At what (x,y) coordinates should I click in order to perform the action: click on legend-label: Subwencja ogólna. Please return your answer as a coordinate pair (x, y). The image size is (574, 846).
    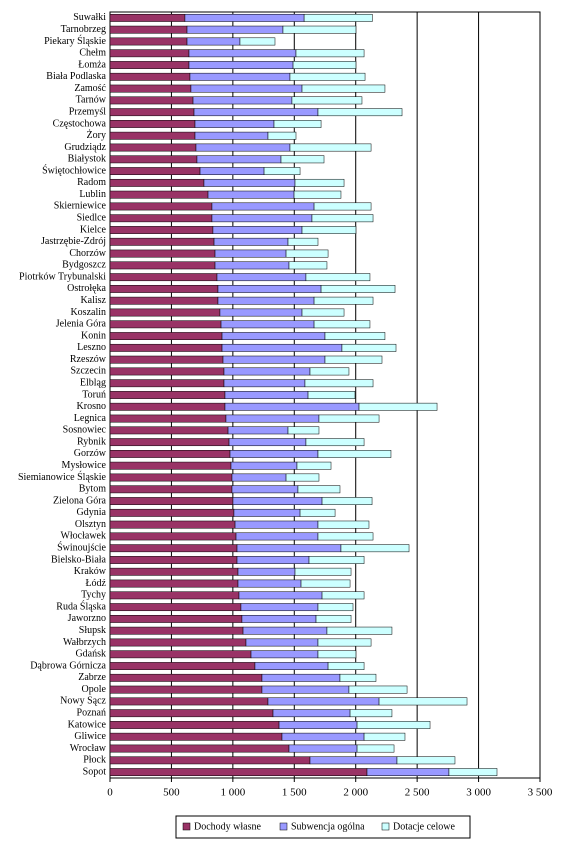
    Looking at the image, I should click on (328, 826).